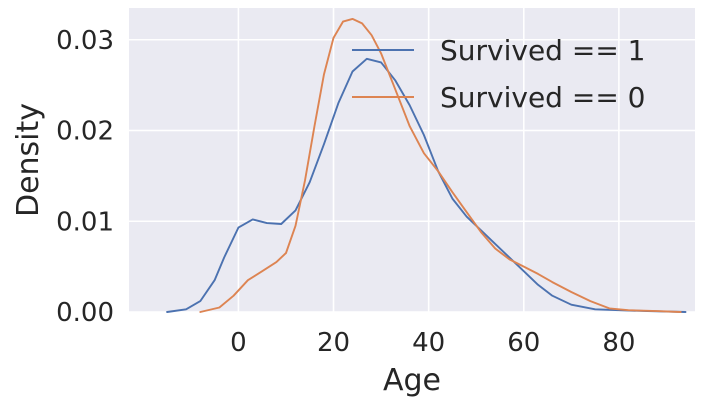 This screenshot has height=404, width=704. I want to click on legend-label-2: Survived == 0, so click(543, 97).